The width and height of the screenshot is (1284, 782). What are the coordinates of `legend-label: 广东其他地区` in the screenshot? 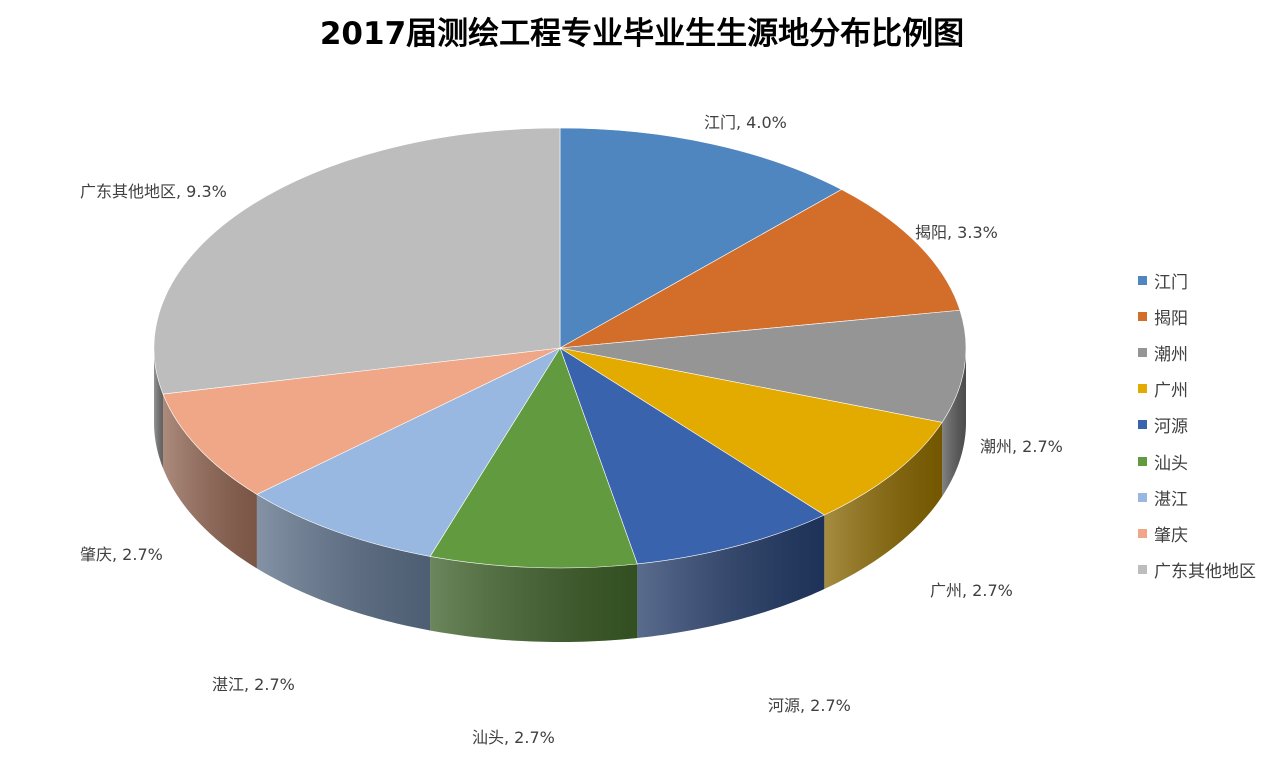 It's located at (1205, 572).